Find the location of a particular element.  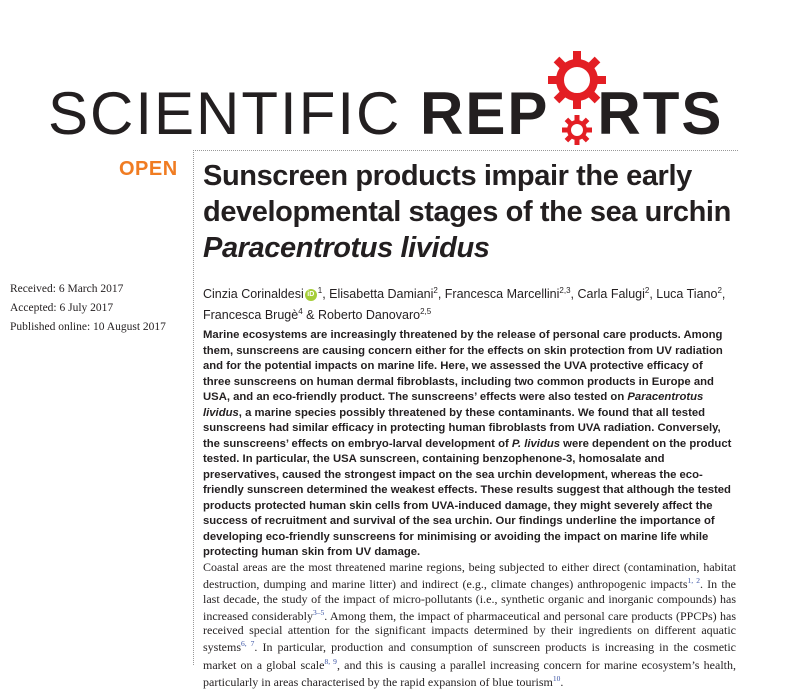

journal-name-bold-tail: RTS is located at coordinates (660, 113).